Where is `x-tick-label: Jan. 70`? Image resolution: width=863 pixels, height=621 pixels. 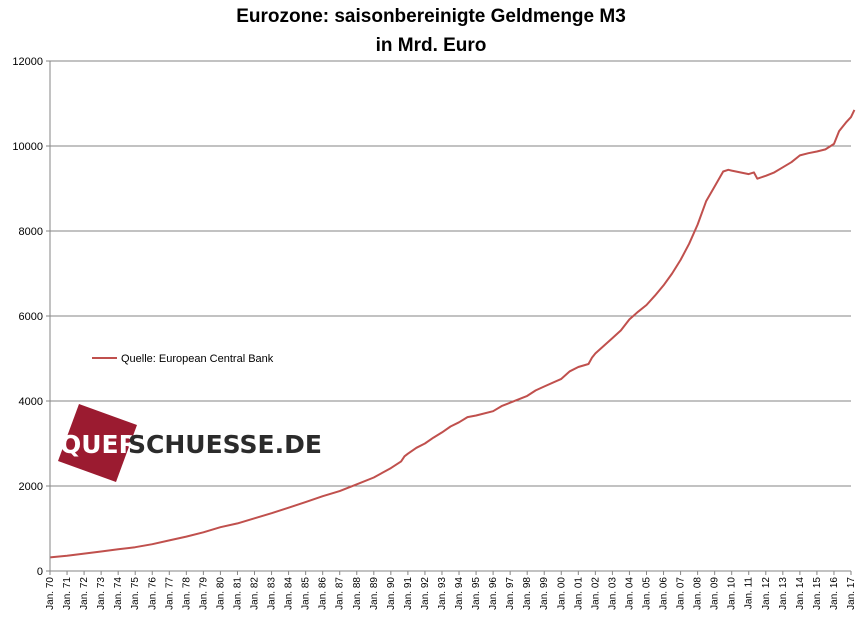
x-tick-label: Jan. 70 is located at coordinates (50, 593).